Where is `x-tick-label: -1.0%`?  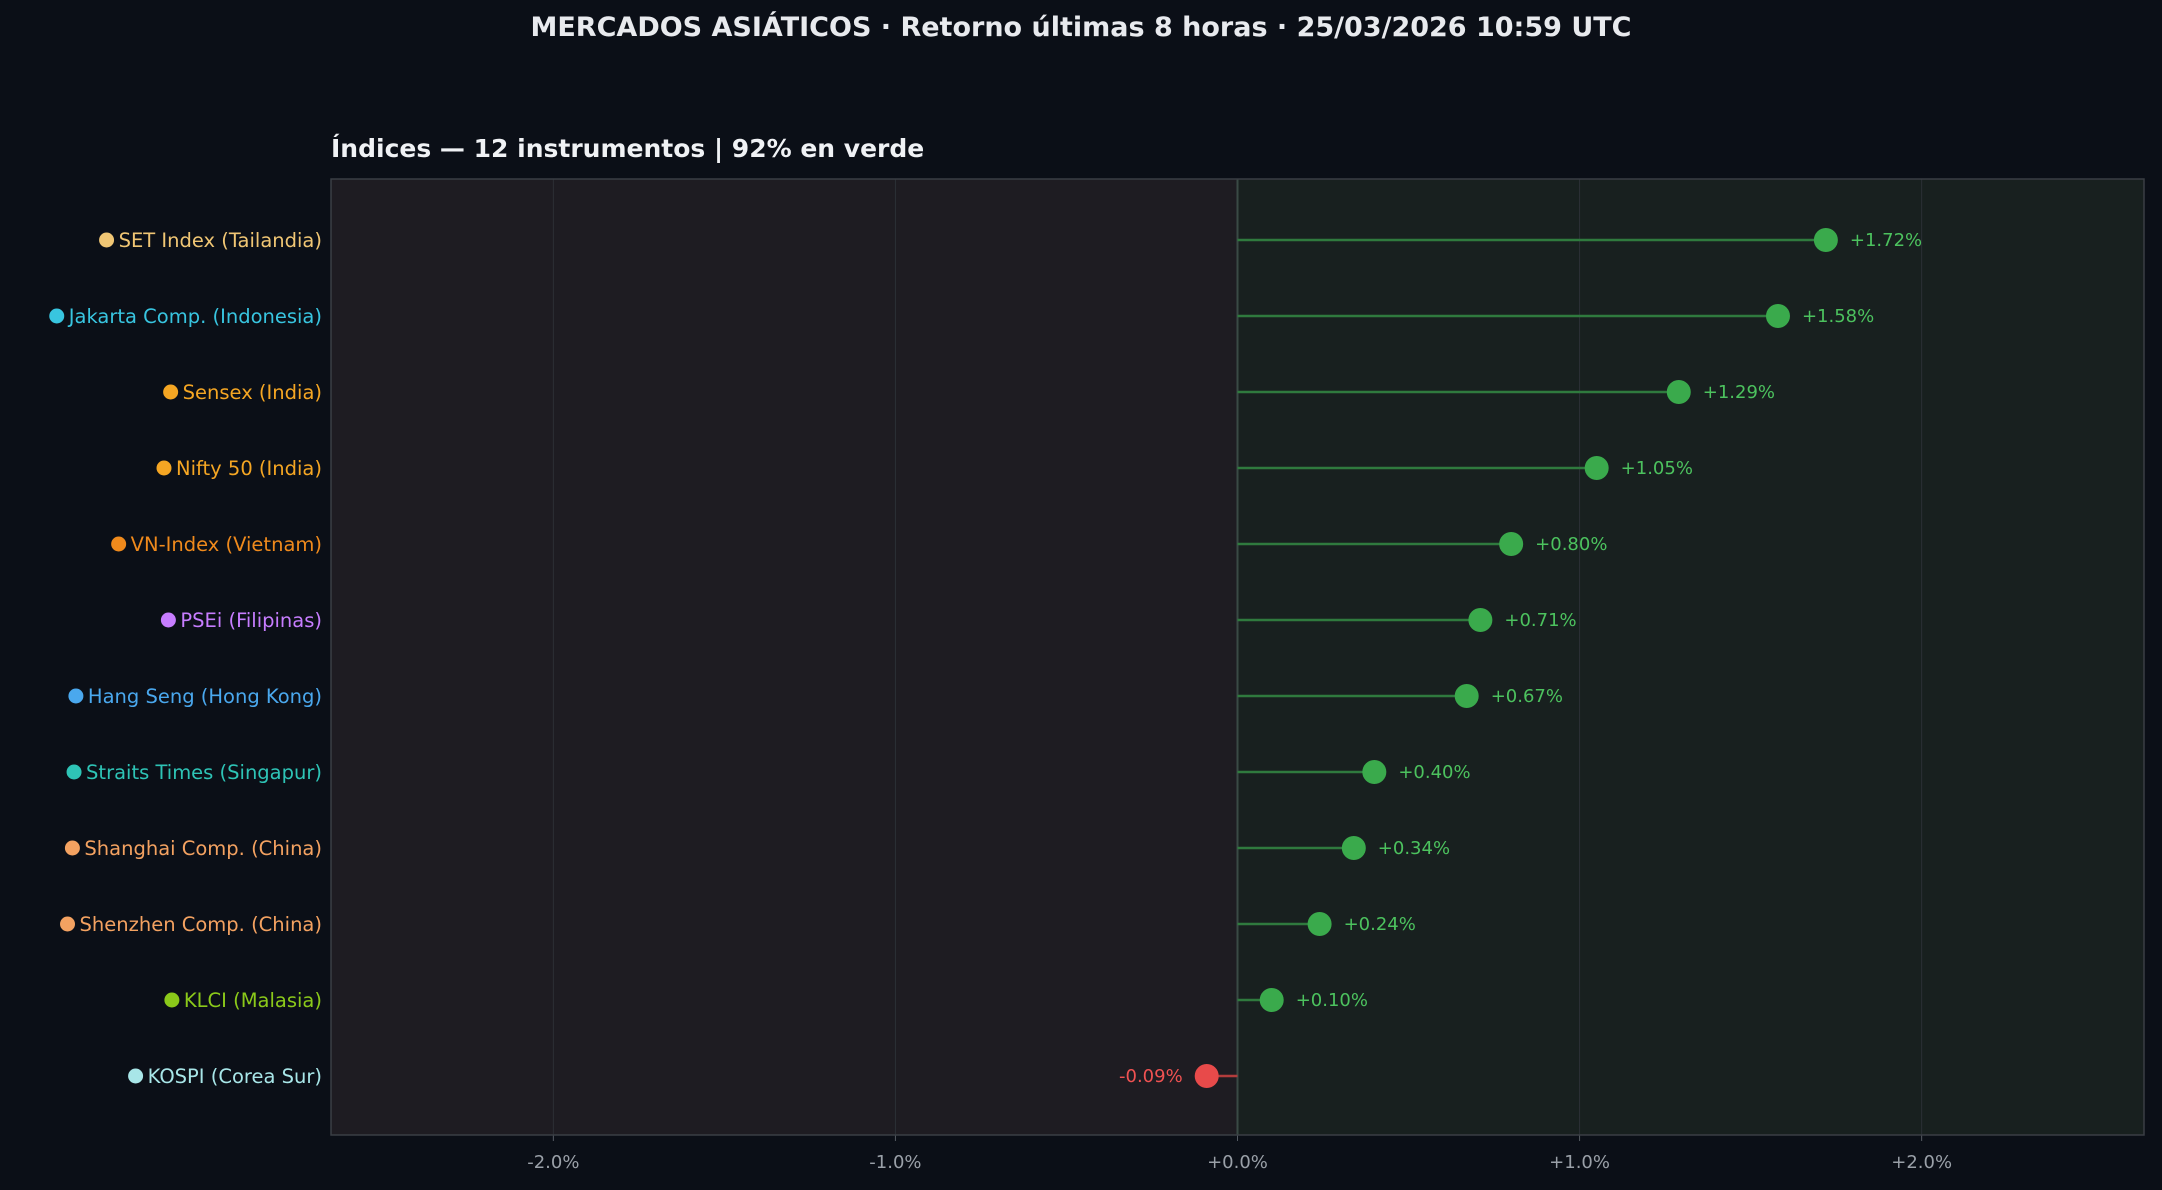 x-tick-label: -1.0% is located at coordinates (895, 1162).